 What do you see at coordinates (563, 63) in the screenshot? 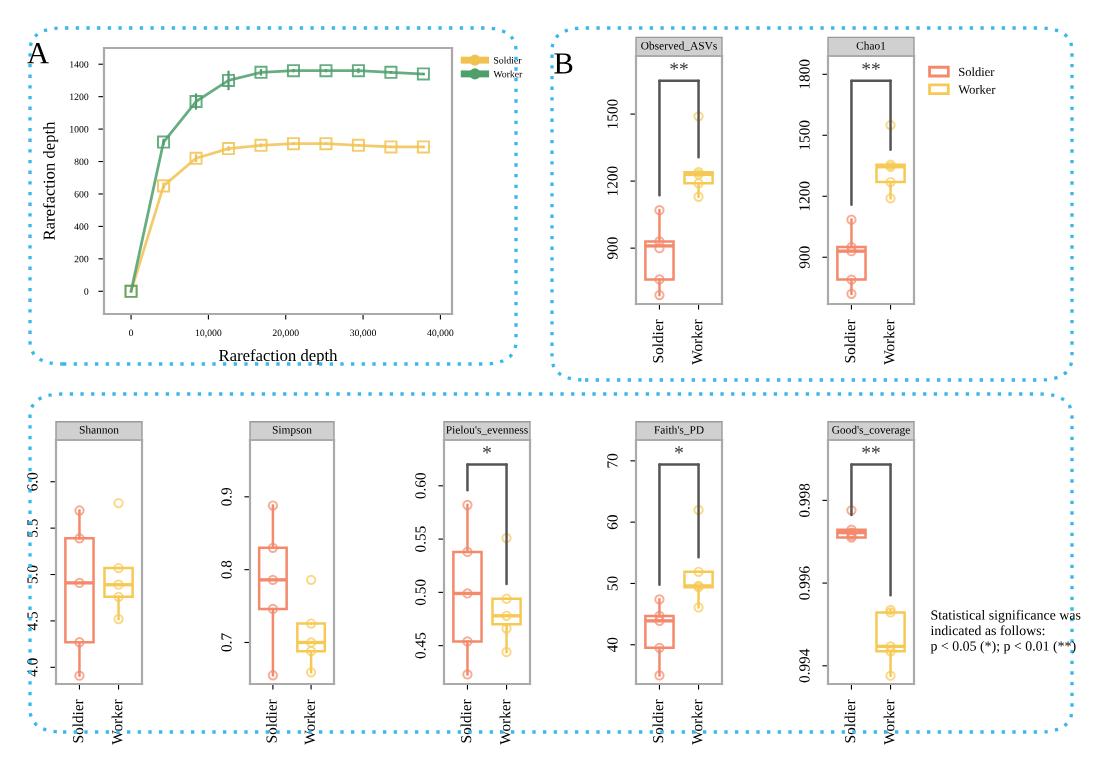
I see `text: B` at bounding box center [563, 63].